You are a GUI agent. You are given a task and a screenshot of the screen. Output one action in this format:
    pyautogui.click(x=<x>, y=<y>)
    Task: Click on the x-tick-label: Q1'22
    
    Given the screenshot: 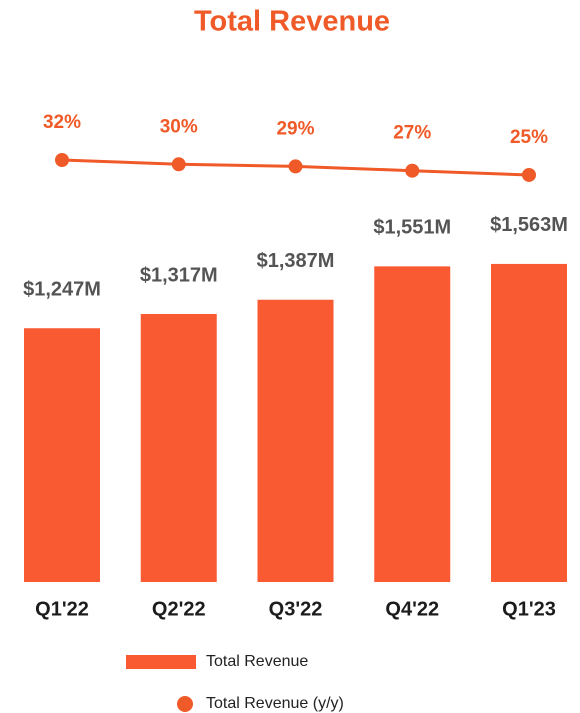 What is the action you would take?
    pyautogui.click(x=62, y=609)
    